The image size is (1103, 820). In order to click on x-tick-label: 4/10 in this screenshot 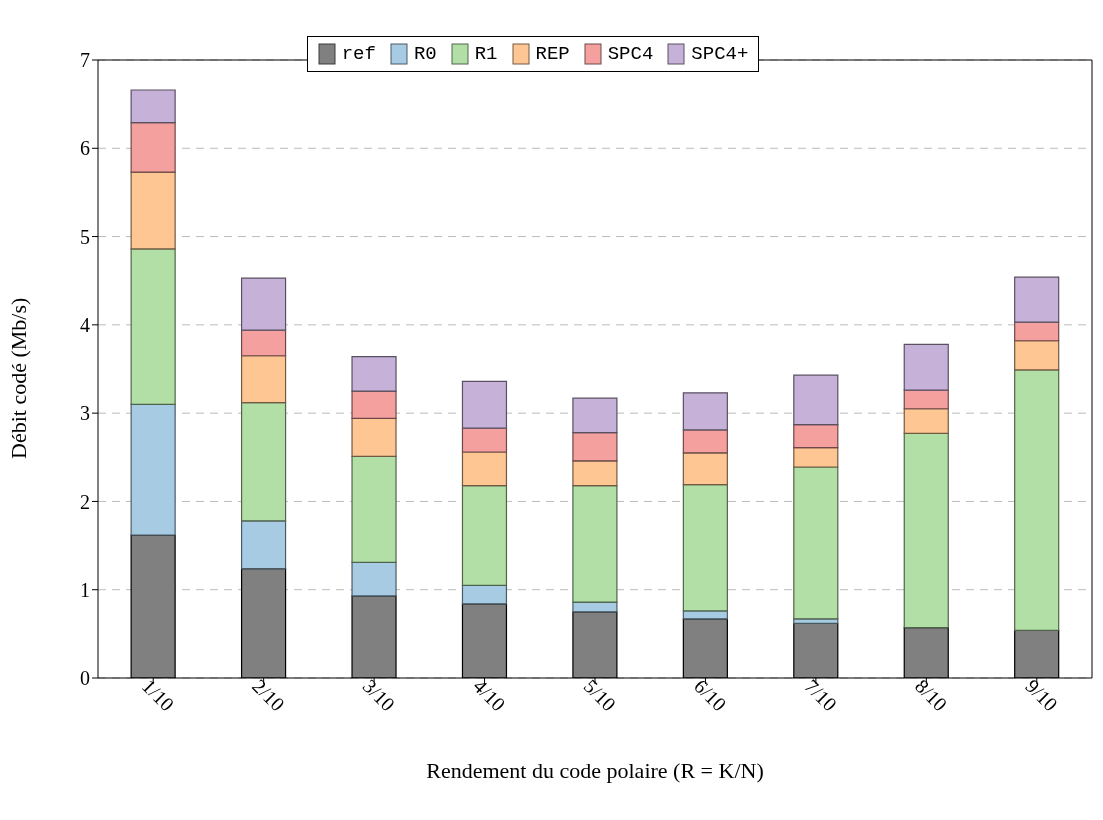, I will do `click(489, 695)`.